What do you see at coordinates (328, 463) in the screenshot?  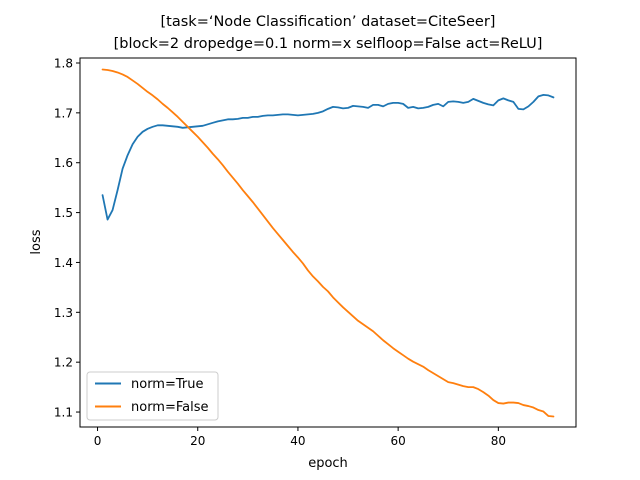 I see `x-axis-label: epoch` at bounding box center [328, 463].